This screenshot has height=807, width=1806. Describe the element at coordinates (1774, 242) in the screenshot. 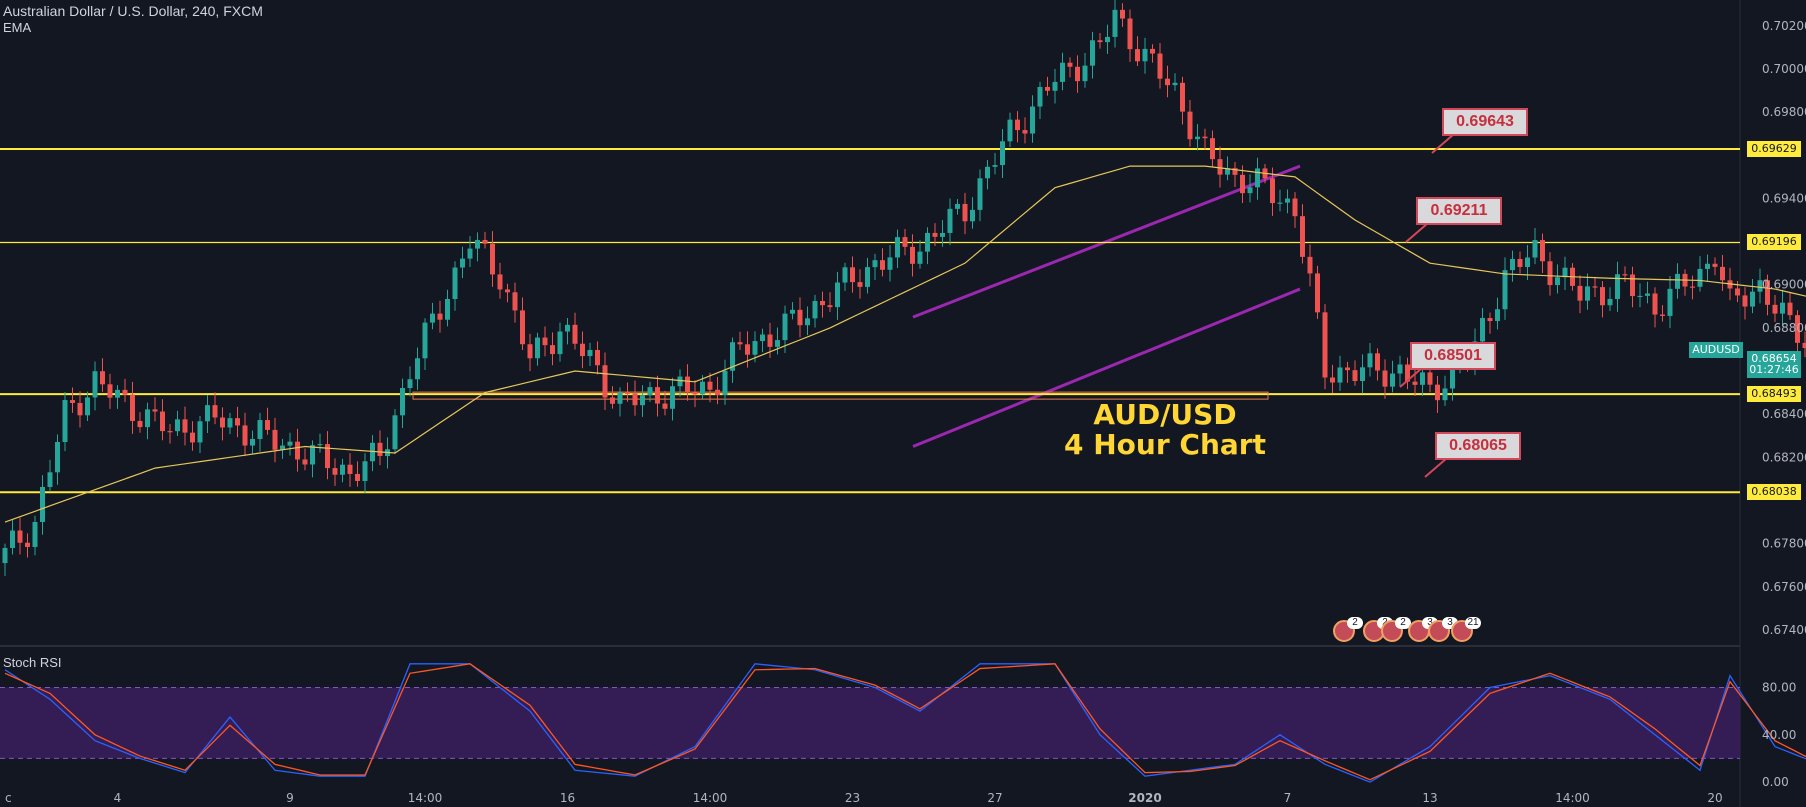

I see `price-axis-tag: 0.69196` at that location.